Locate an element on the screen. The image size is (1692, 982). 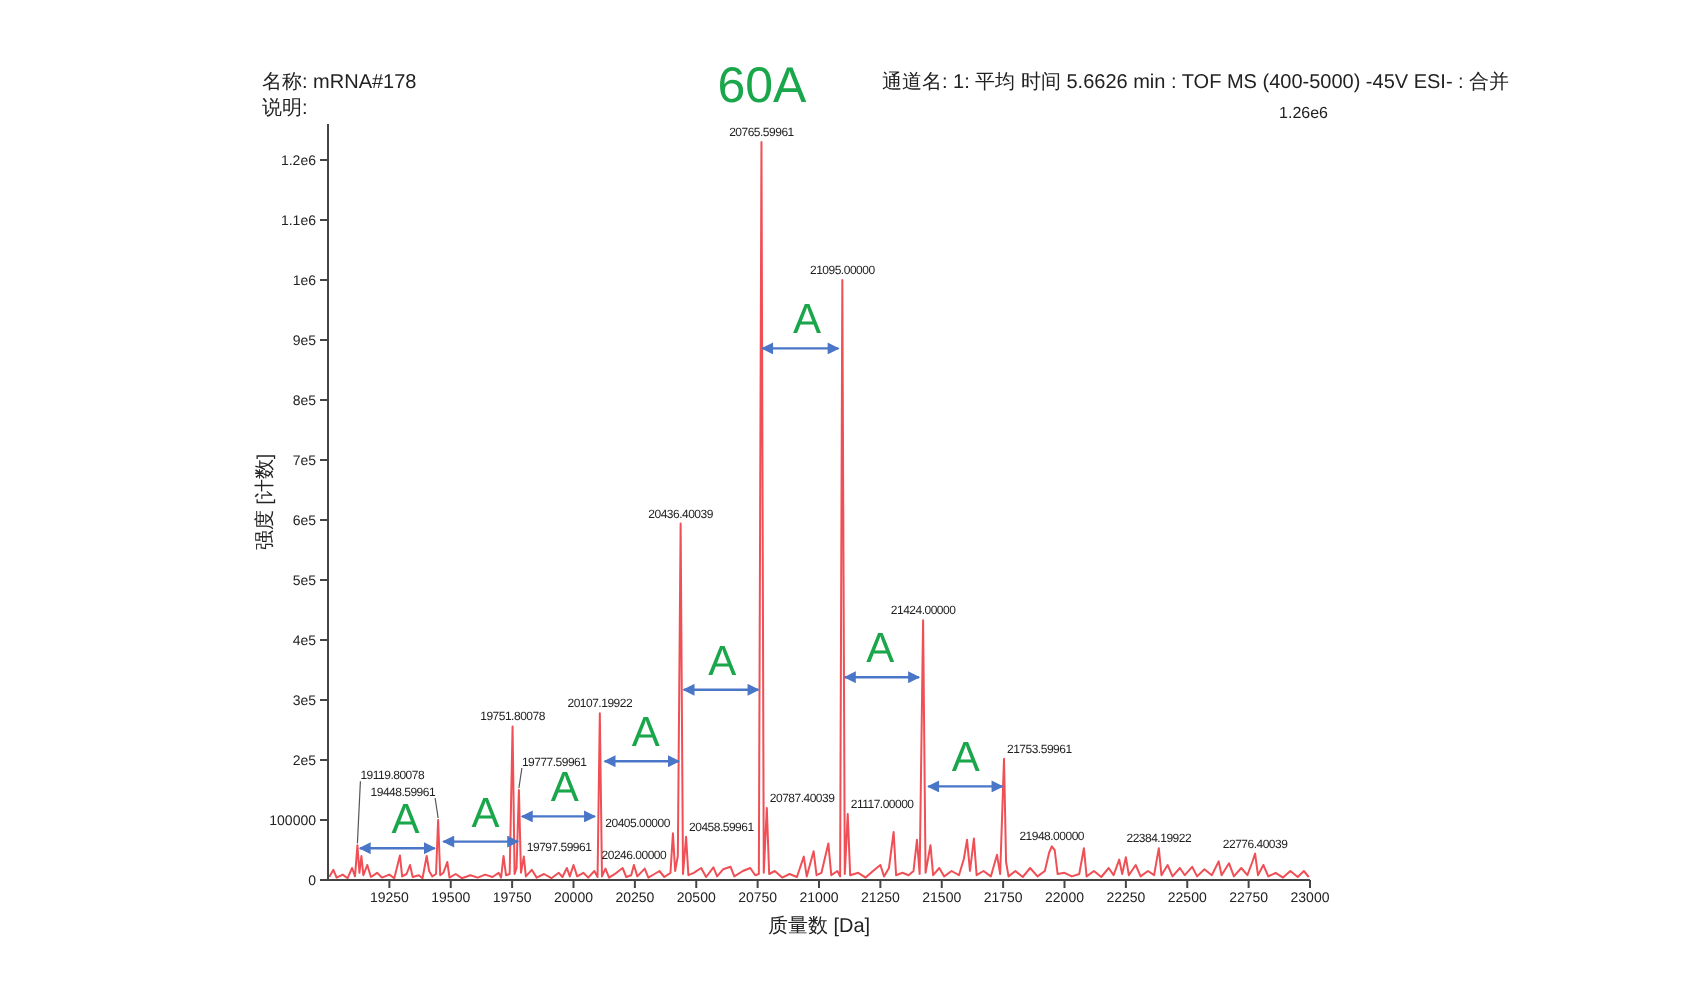
text: 1.26e6 is located at coordinates (1304, 113).